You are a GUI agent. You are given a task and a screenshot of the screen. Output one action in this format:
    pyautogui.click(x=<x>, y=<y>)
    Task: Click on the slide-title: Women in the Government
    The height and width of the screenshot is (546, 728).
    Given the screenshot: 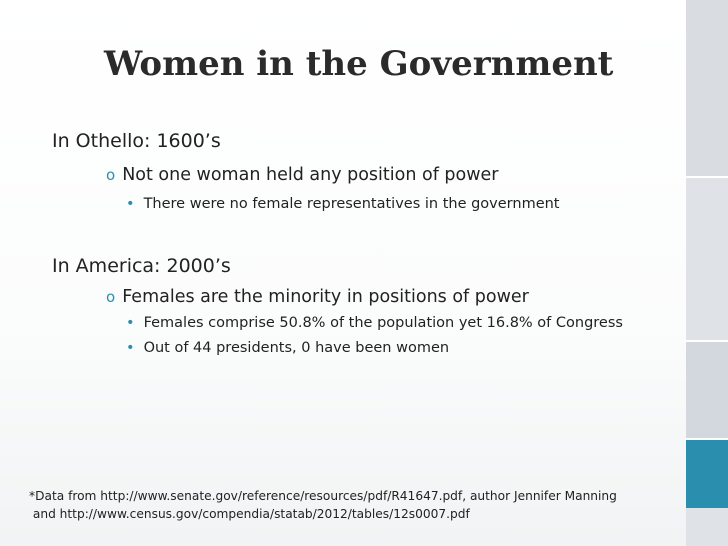 What is the action you would take?
    pyautogui.click(x=359, y=64)
    